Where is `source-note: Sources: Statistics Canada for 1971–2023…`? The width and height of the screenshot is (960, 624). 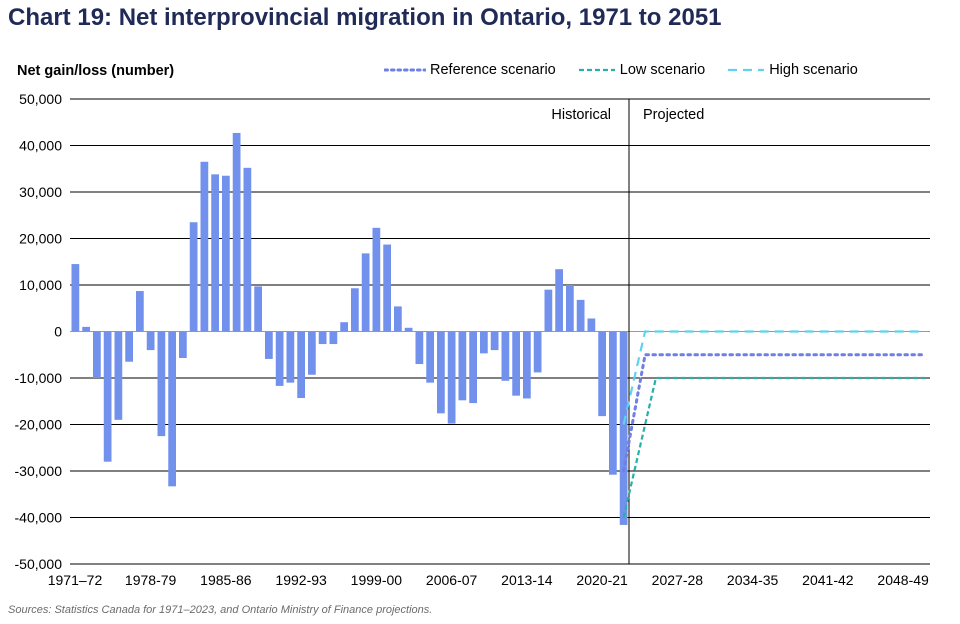
source-note: Sources: Statistics Canada for 1971–2023… is located at coordinates (220, 610).